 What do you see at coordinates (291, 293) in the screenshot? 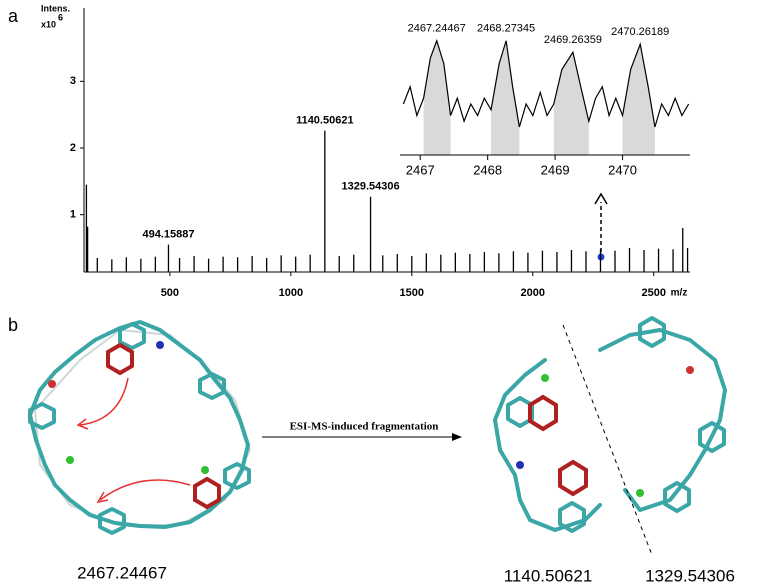
I see `x-tick-label: 1000` at bounding box center [291, 293].